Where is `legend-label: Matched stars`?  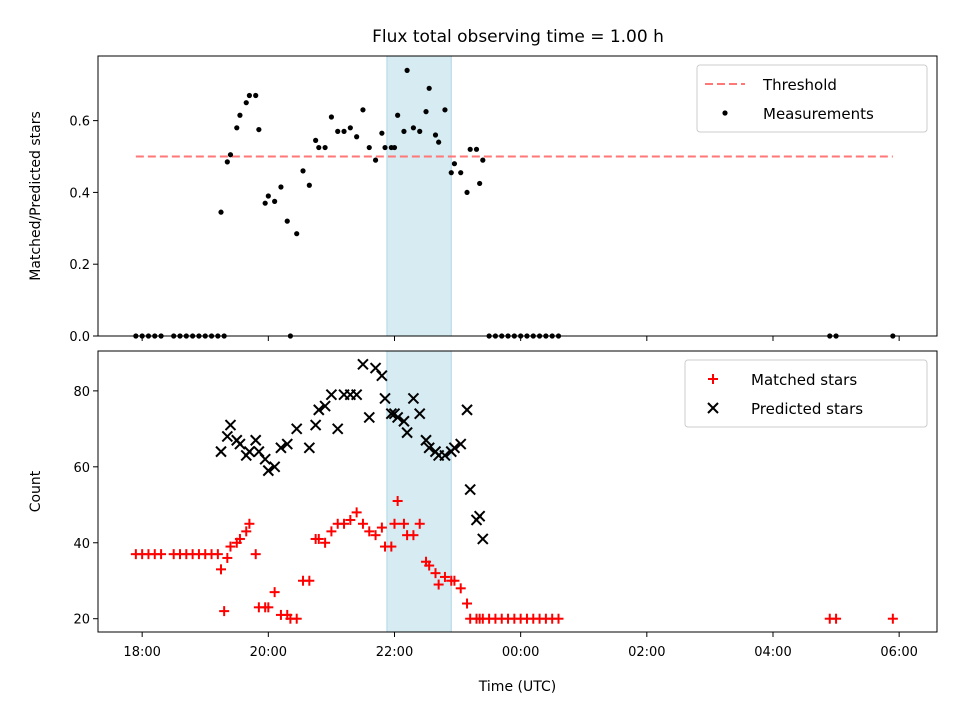 legend-label: Matched stars is located at coordinates (804, 380).